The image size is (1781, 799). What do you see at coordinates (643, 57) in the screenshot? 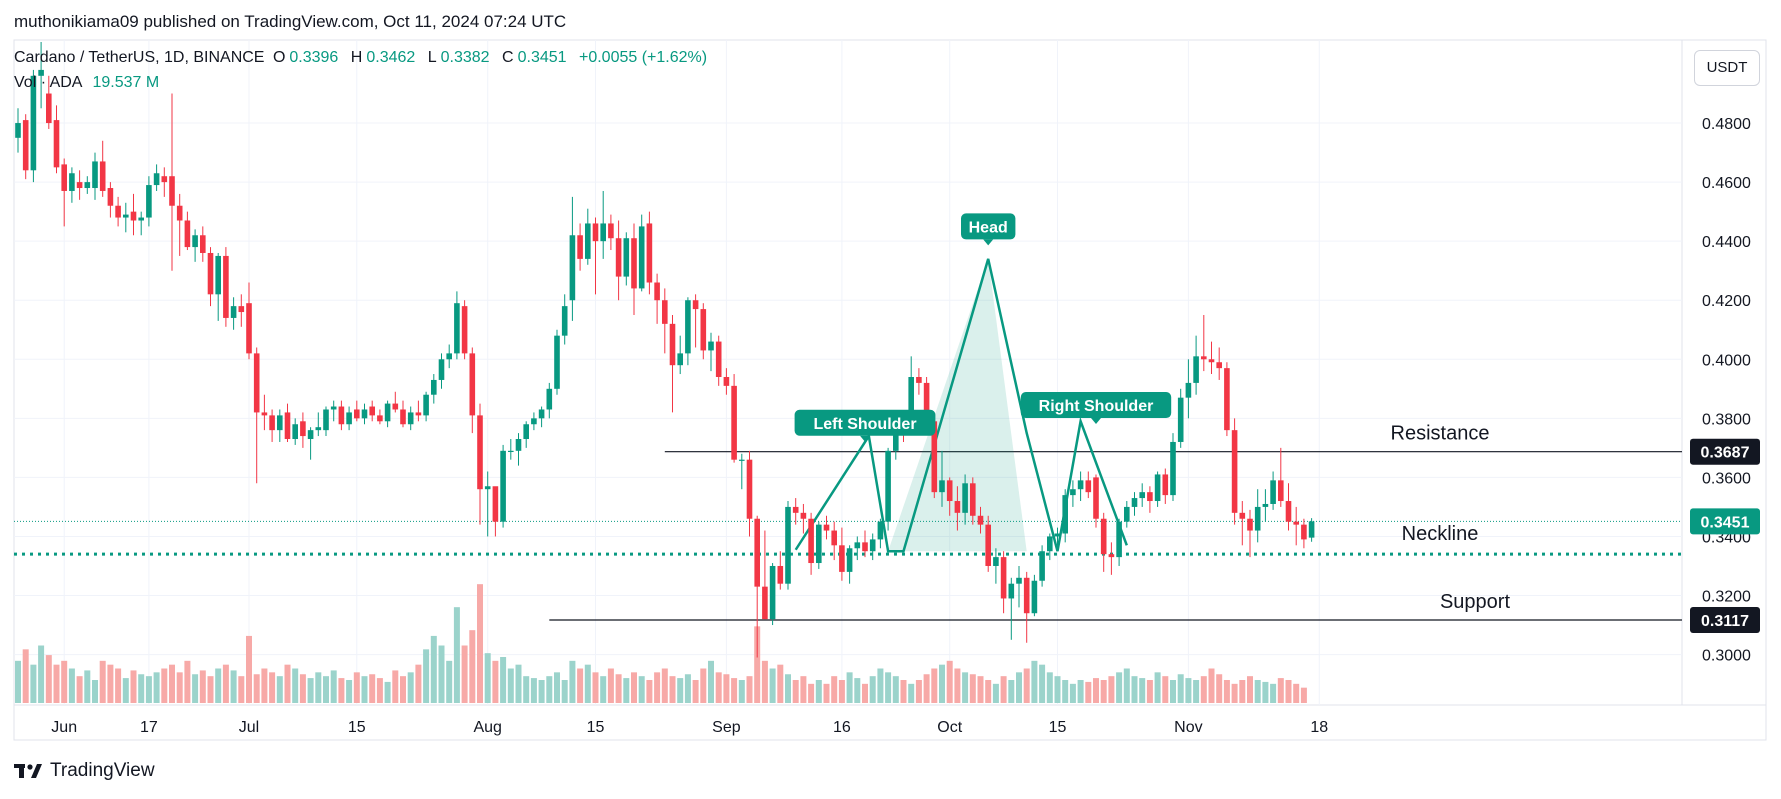
I see `change-value: +0.0055 (+1.62%)` at bounding box center [643, 57].